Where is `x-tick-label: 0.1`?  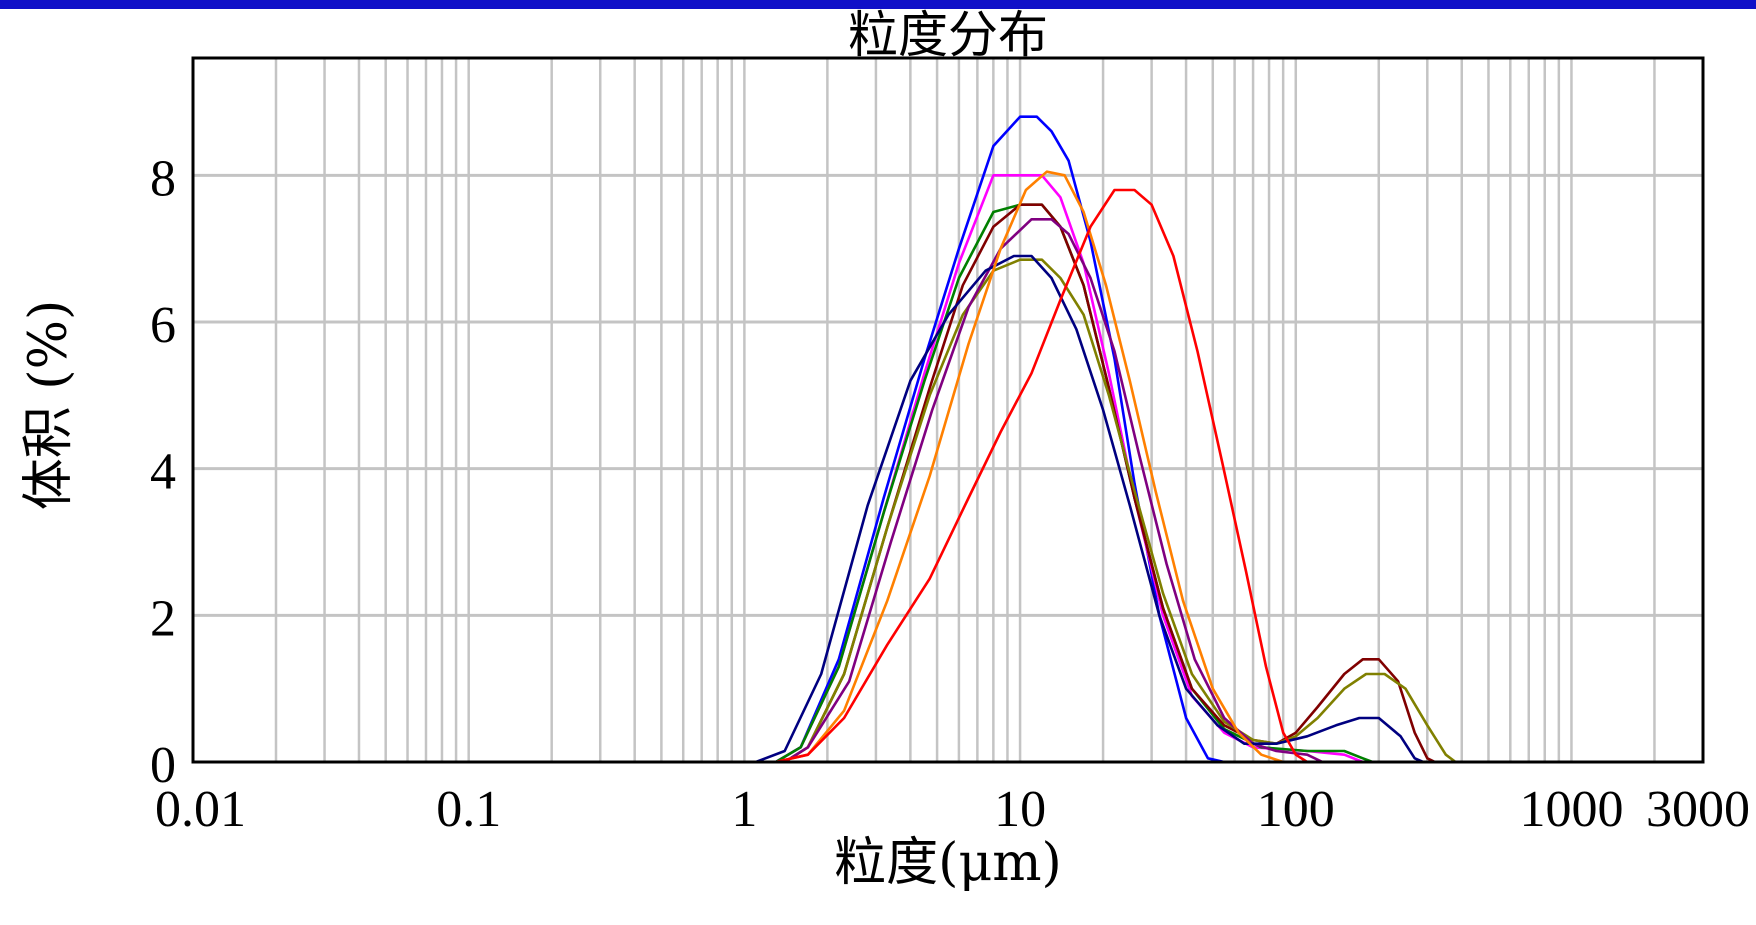
x-tick-label: 0.1 is located at coordinates (468, 809).